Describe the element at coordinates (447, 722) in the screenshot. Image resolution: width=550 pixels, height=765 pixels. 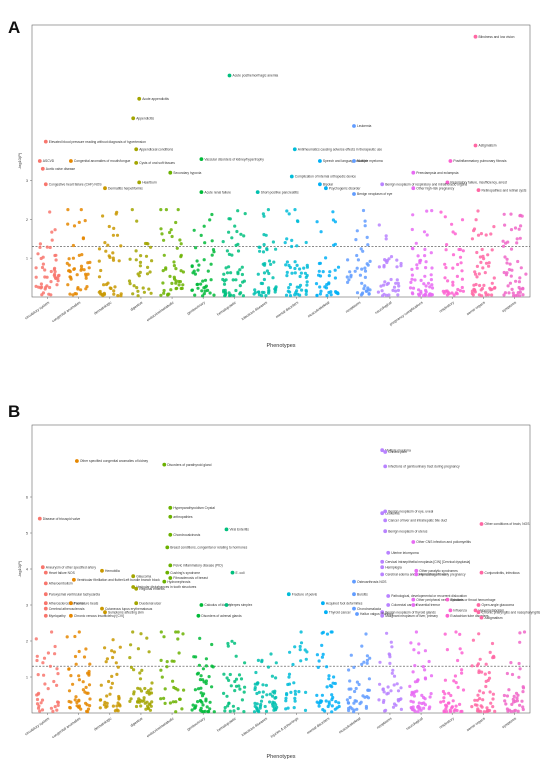
I see `x-tick-label: respiratory` at that location.